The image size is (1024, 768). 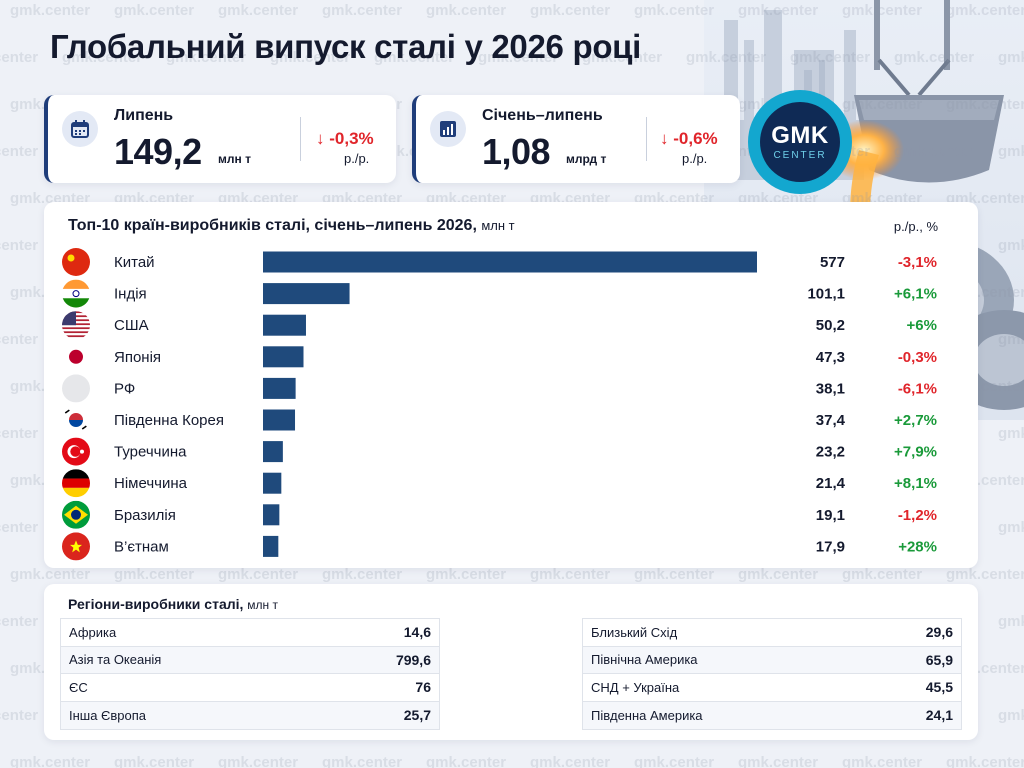 What do you see at coordinates (915, 452) in the screenshot?
I see `change-label: +7,9%` at bounding box center [915, 452].